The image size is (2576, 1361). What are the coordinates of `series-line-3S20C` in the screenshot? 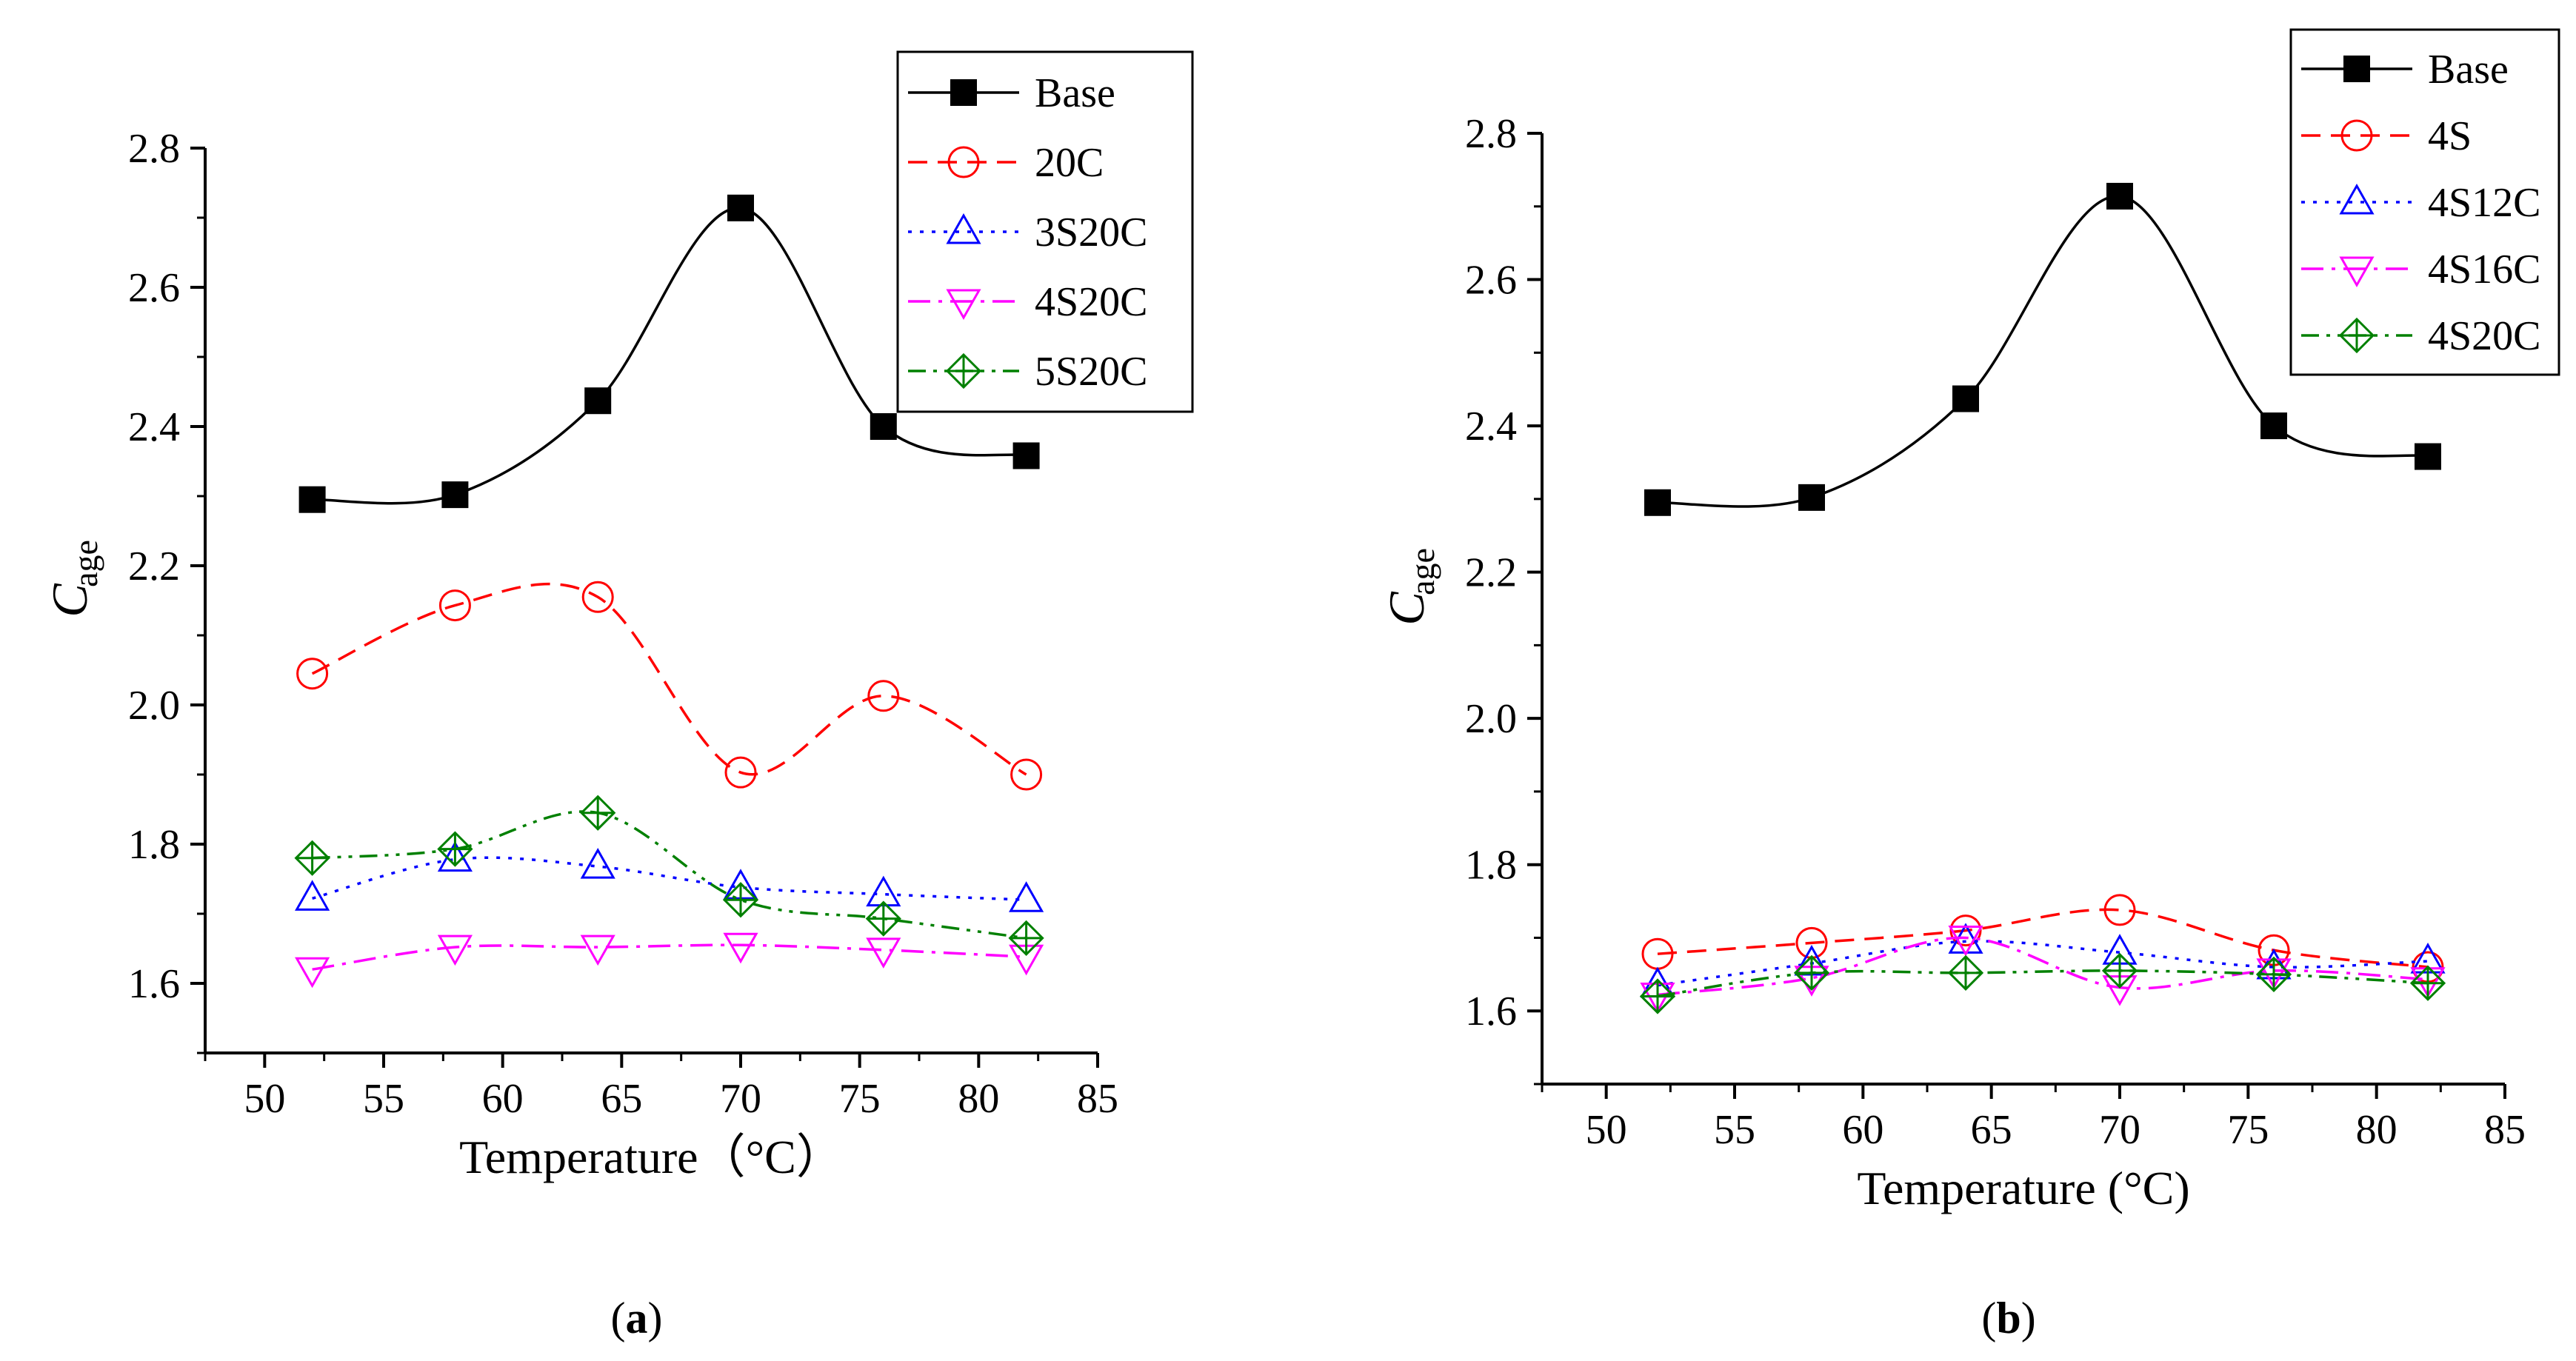 It's located at (669, 878).